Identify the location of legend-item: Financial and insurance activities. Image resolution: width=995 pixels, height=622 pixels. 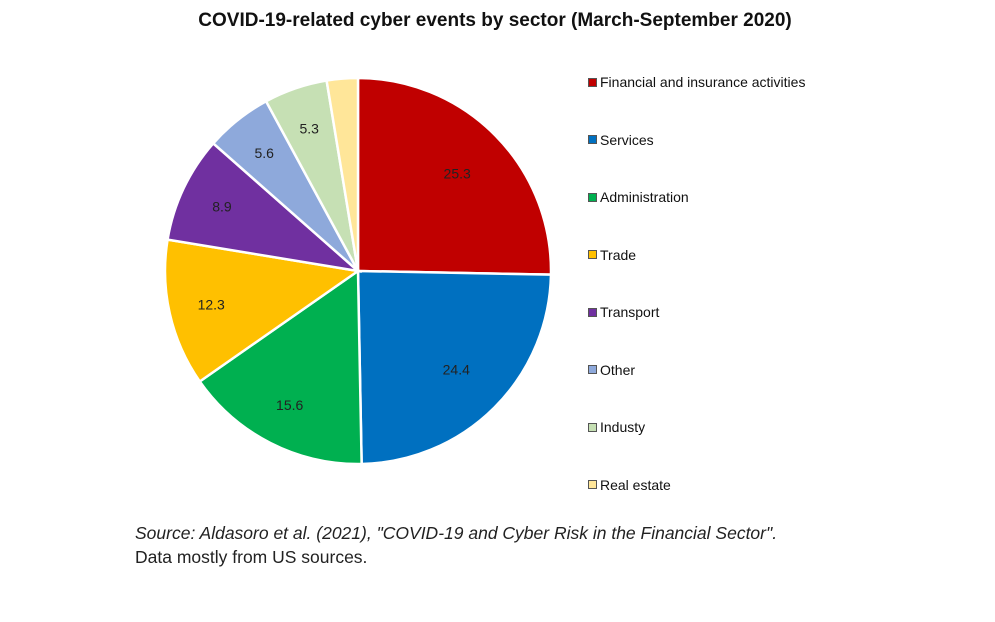
(696, 82).